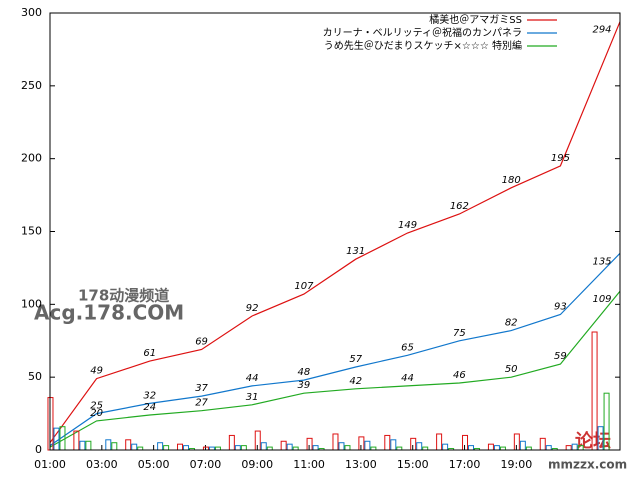  Describe the element at coordinates (511, 323) in the screenshot. I see `point-label: 82` at that location.